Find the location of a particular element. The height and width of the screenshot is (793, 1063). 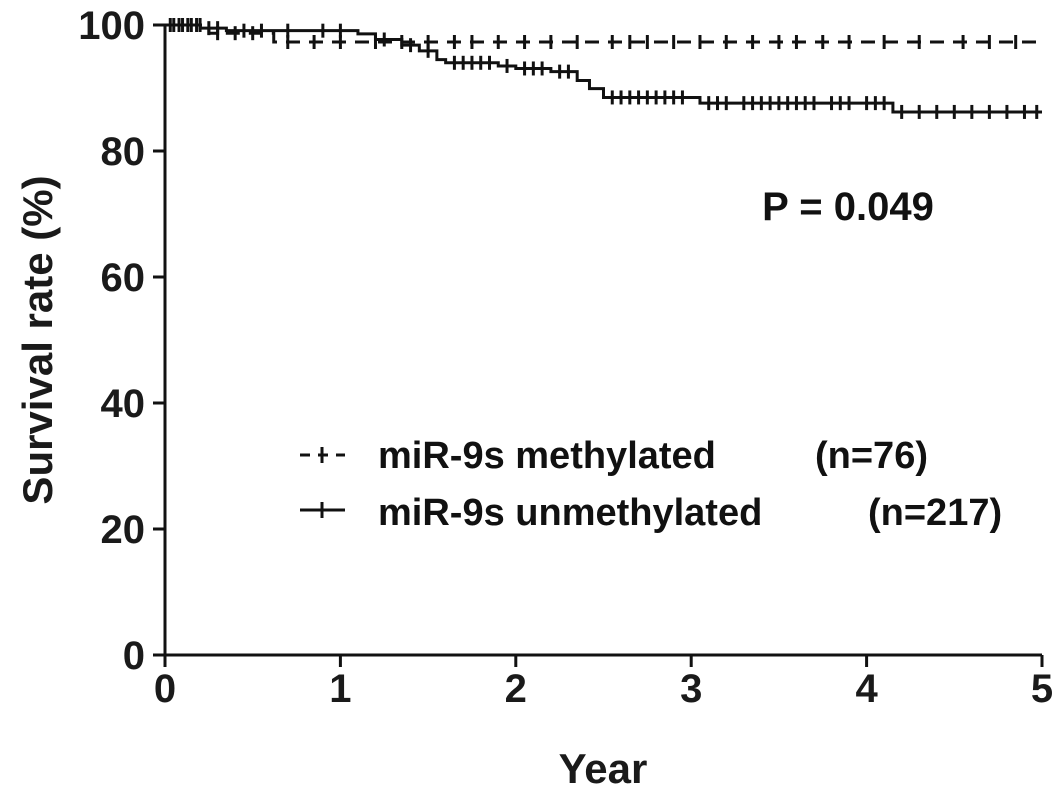

x-tick-label: 0 is located at coordinates (165, 689).